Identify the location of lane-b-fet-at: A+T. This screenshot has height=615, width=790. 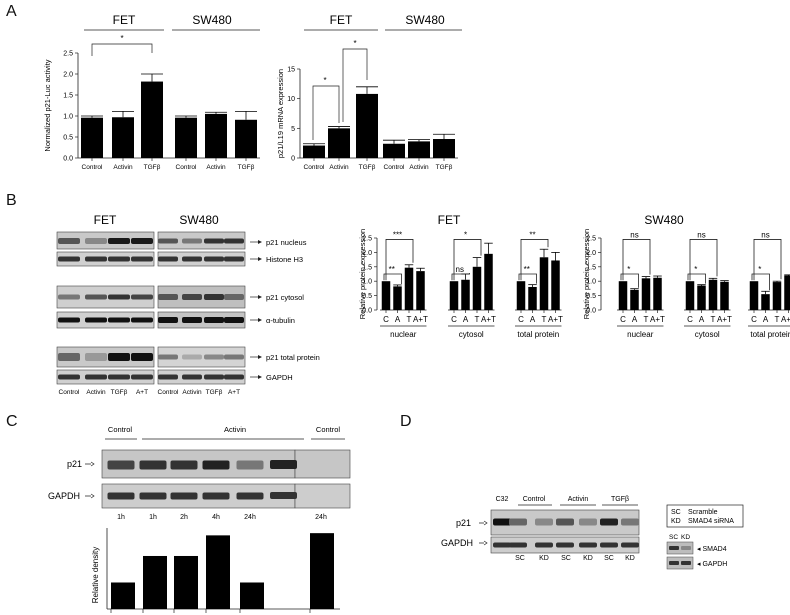
(142, 392).